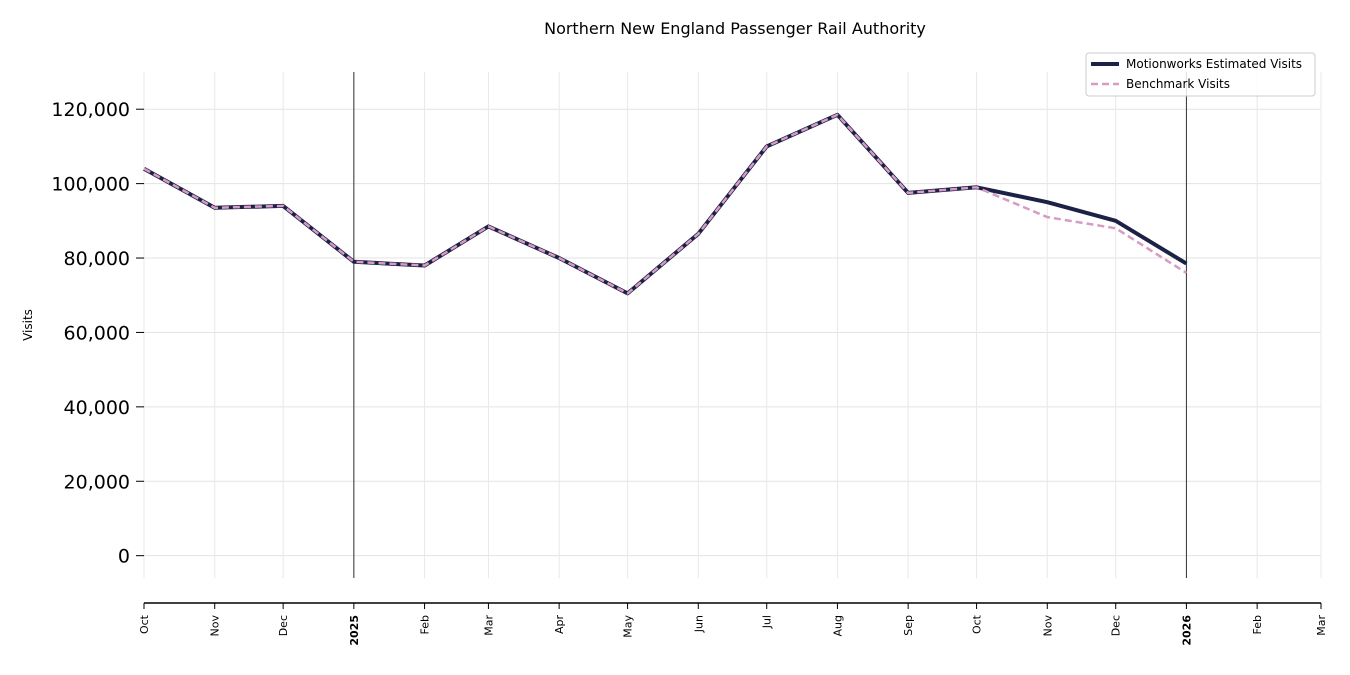  I want to click on legend-label-motionworks: Motionworks Estimated Visits, so click(1214, 64).